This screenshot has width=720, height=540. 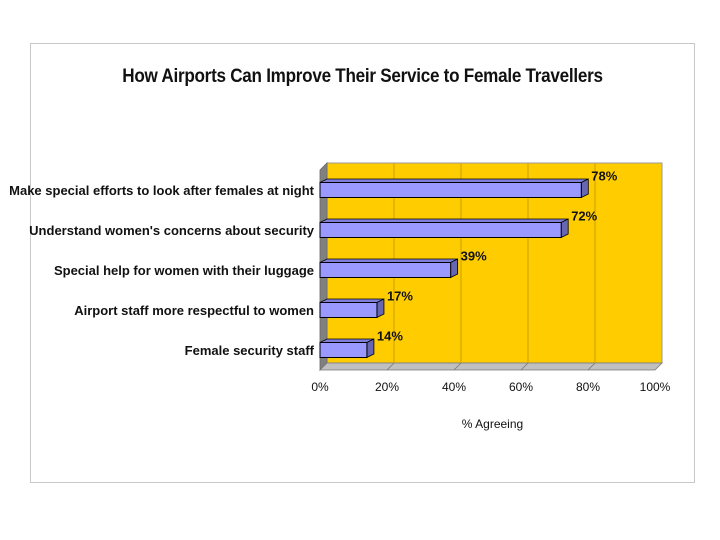 What do you see at coordinates (474, 256) in the screenshot?
I see `data-label: 39%` at bounding box center [474, 256].